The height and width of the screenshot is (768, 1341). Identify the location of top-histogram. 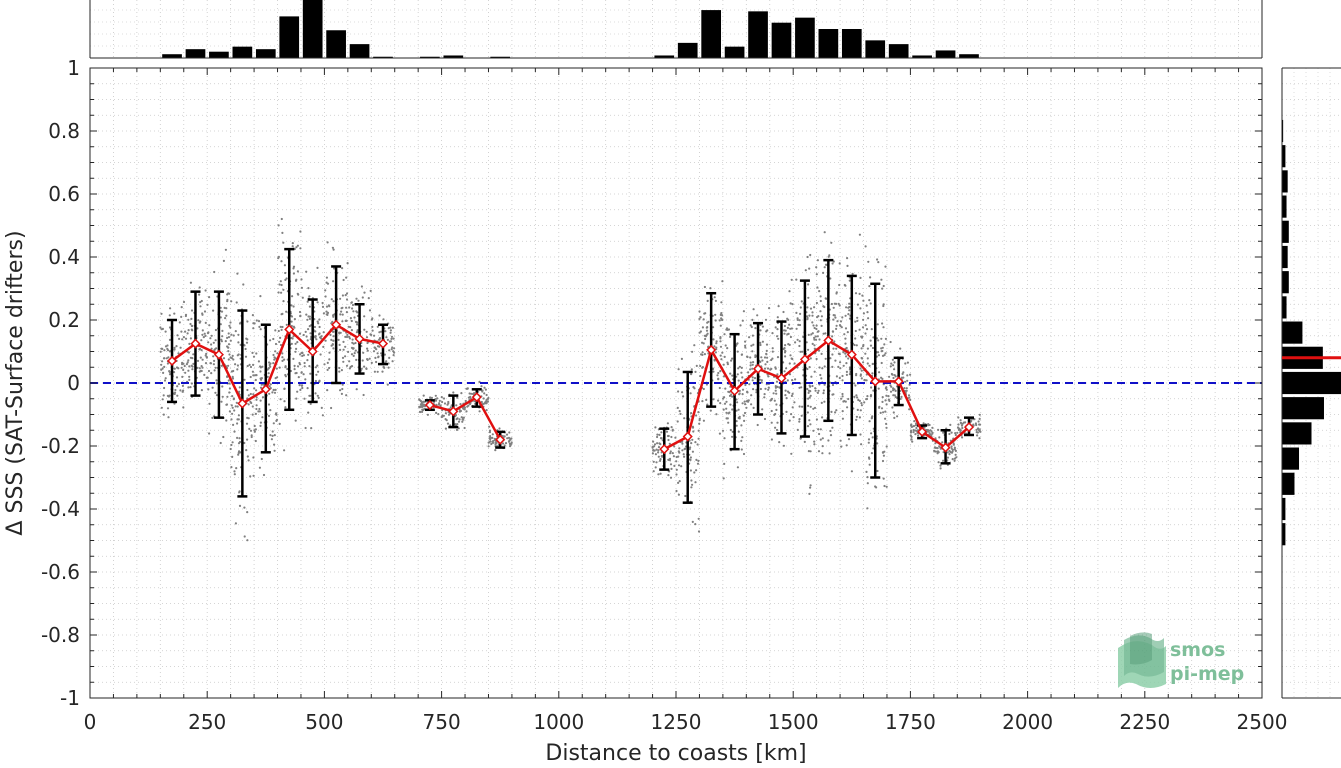
(676, 29).